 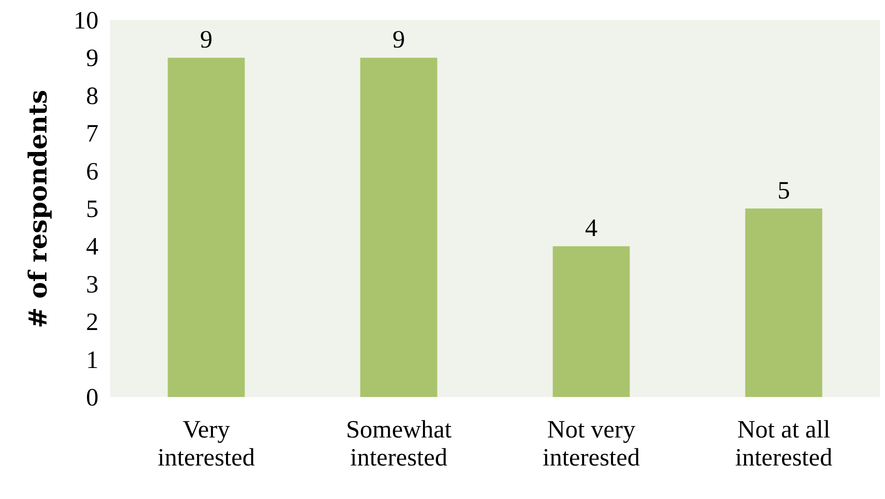 What do you see at coordinates (92, 209) in the screenshot?
I see `y-tick-label: 5` at bounding box center [92, 209].